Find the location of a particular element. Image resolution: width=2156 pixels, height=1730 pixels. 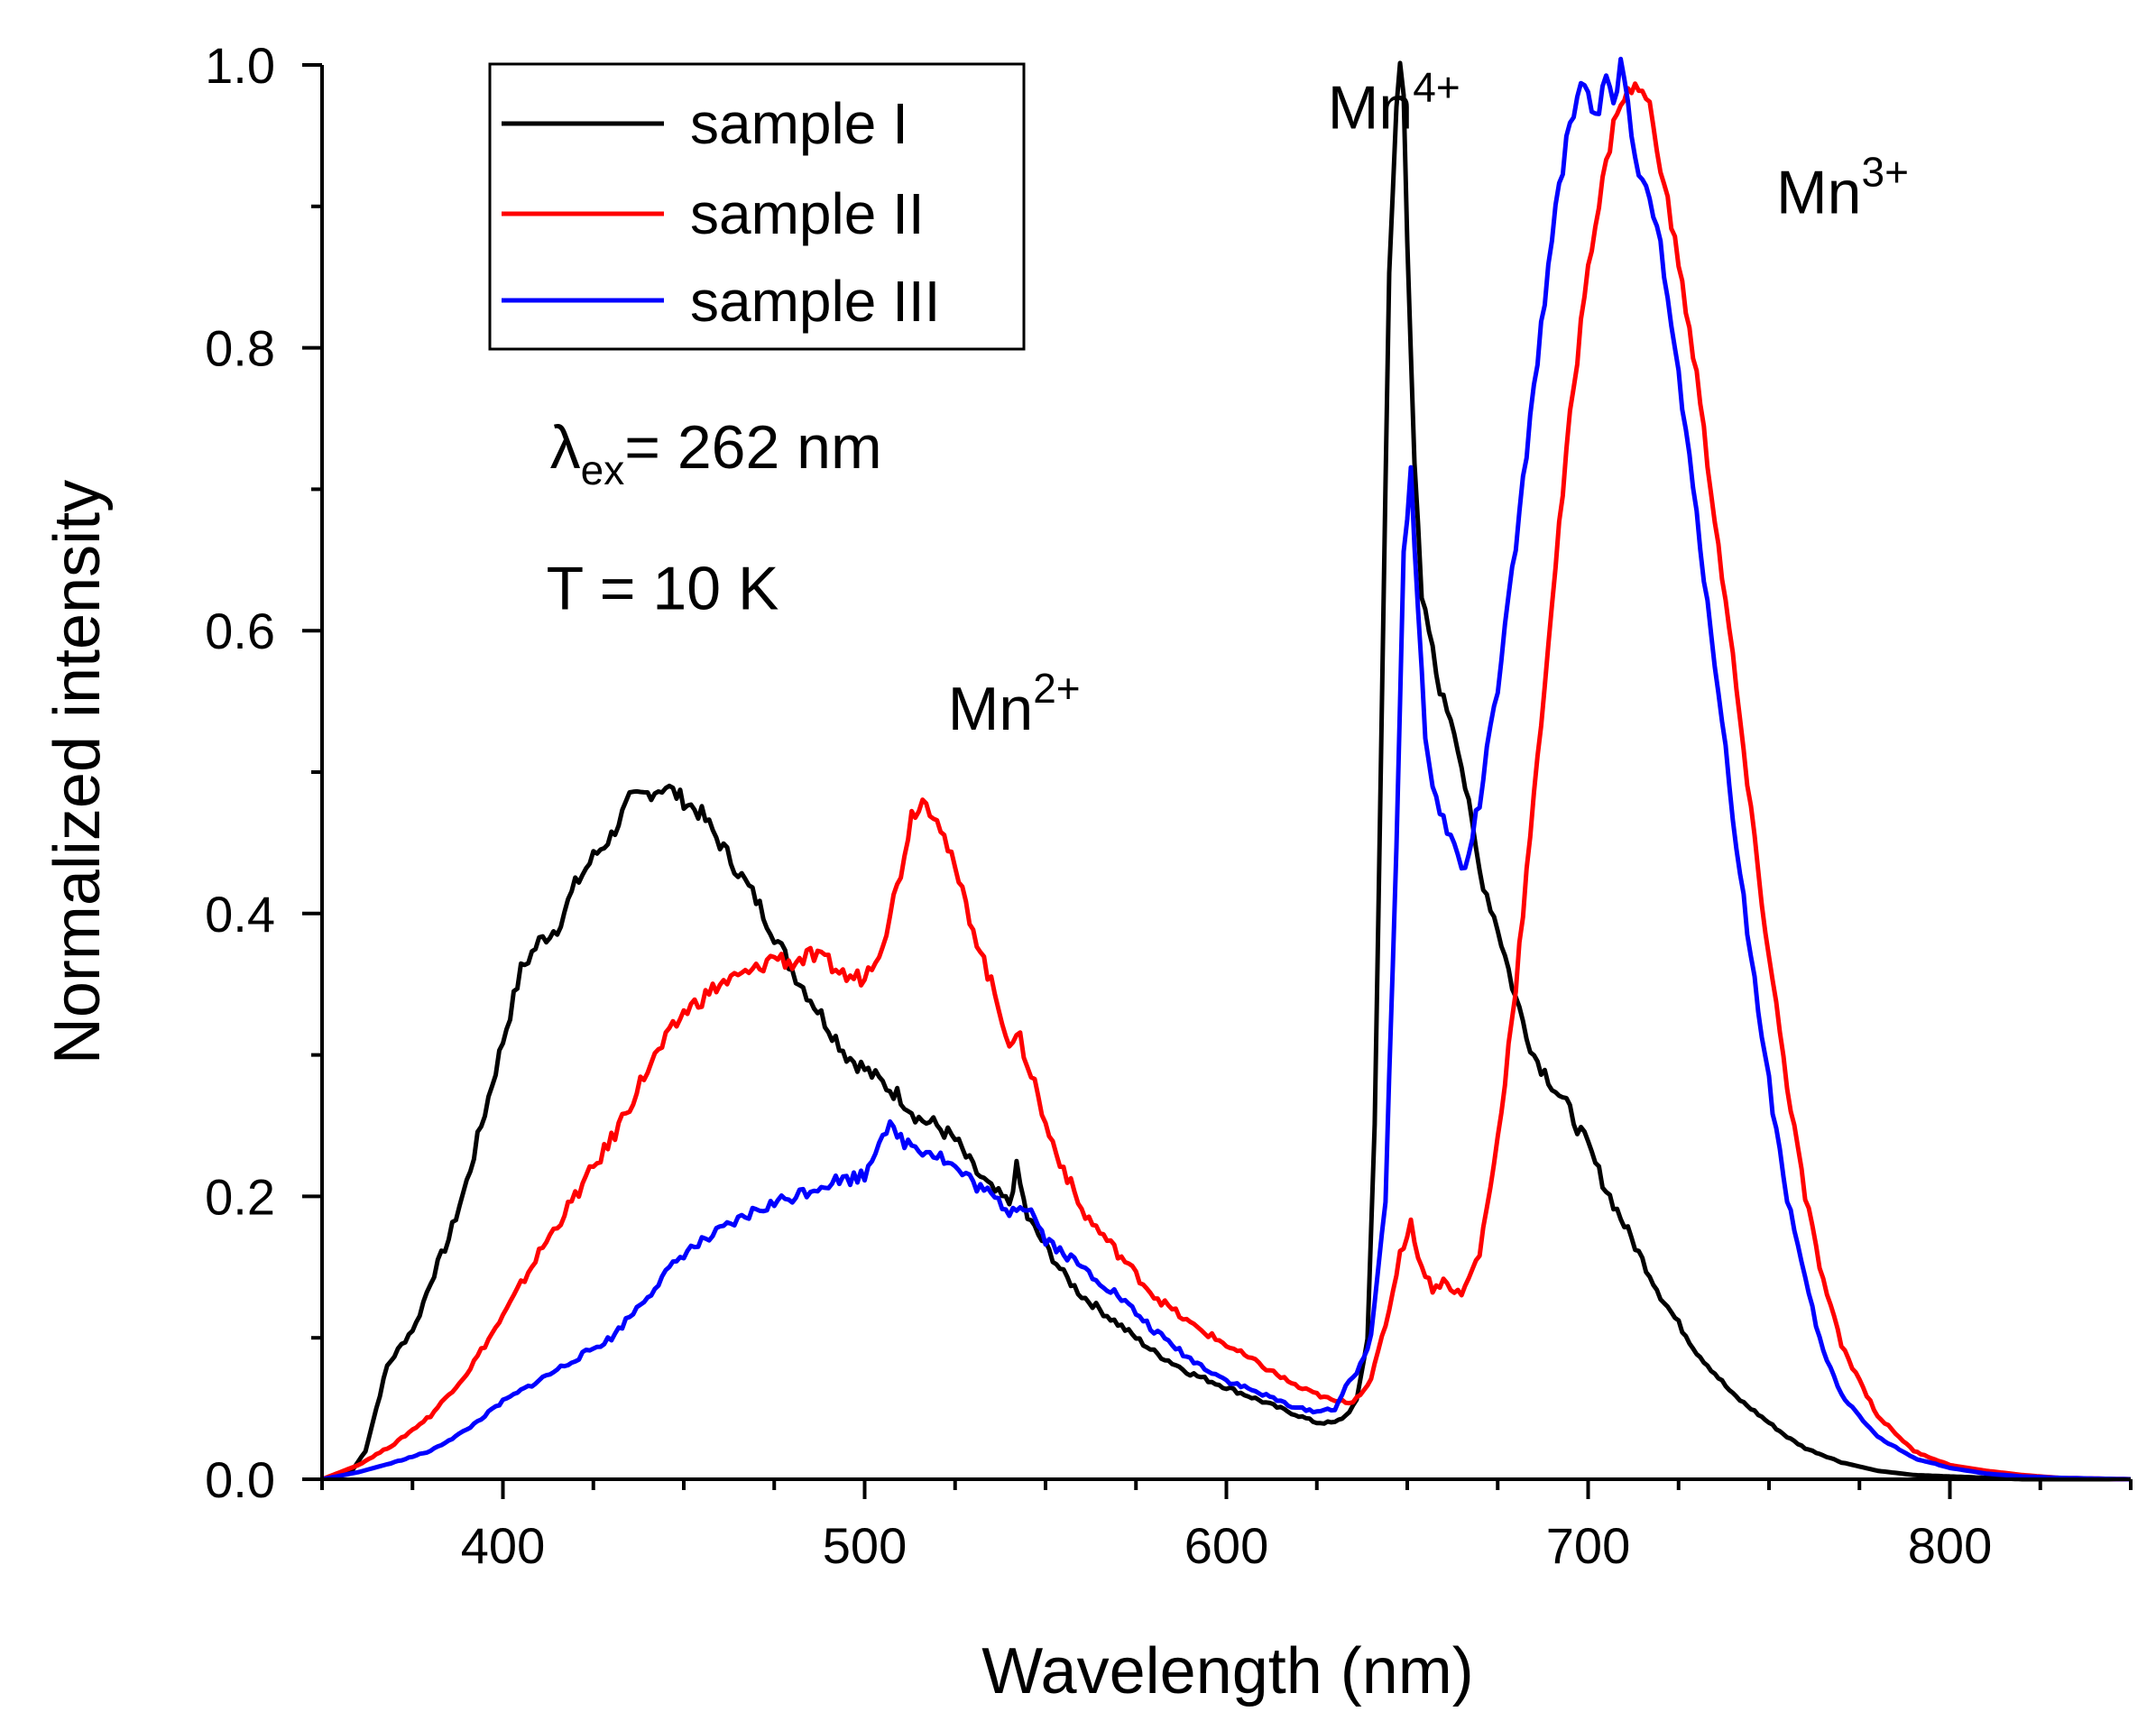

x-axis-label: Wavelength (nm) is located at coordinates (1227, 1671).